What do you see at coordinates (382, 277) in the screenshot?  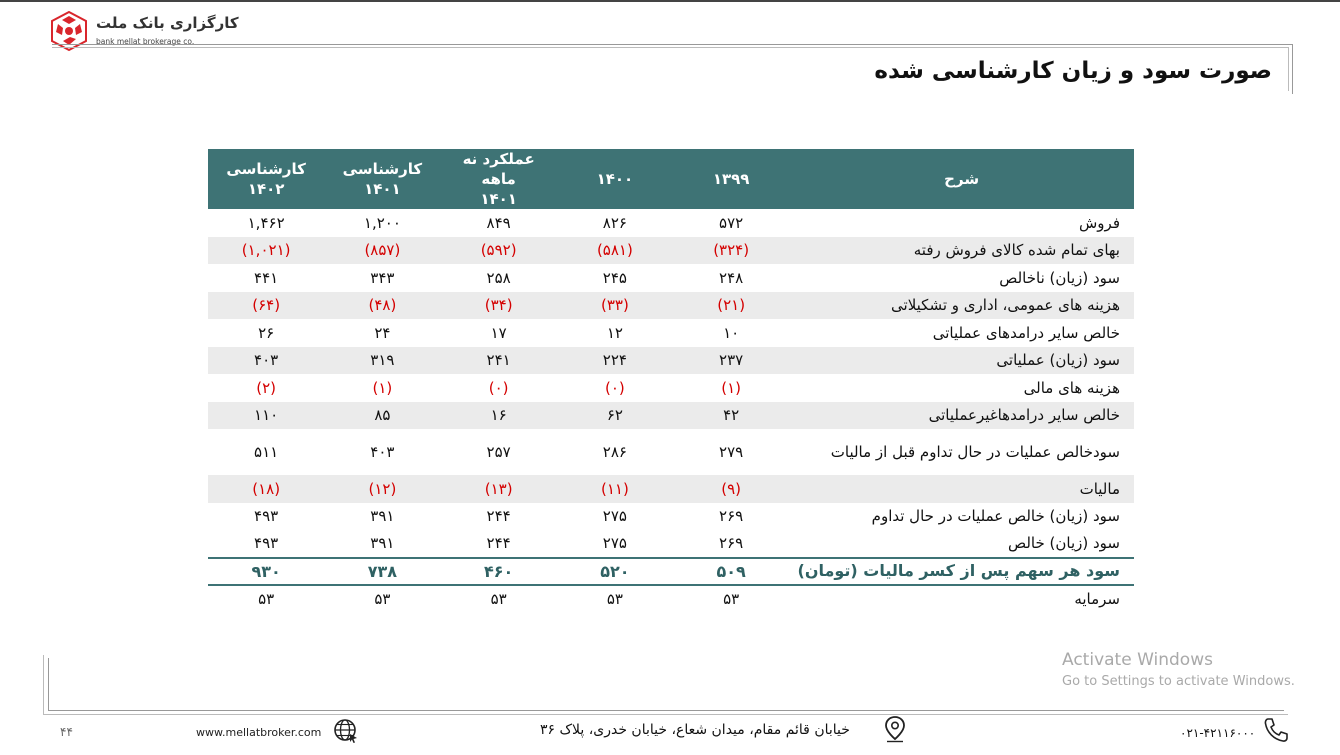 I see `cell-value: ۳۴۳` at bounding box center [382, 277].